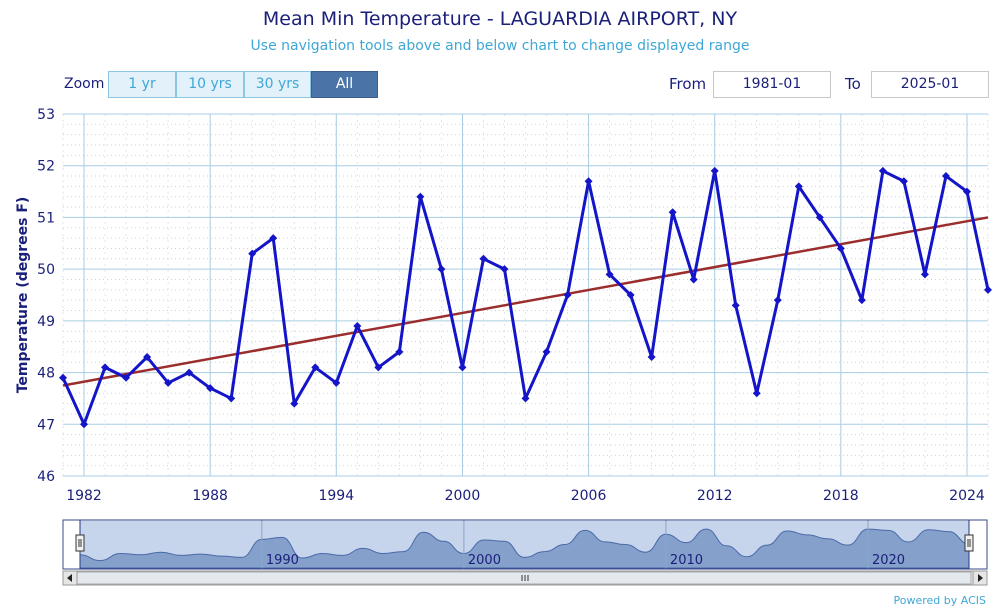 This screenshot has height=611, width=1000. Describe the element at coordinates (524, 548) in the screenshot. I see `navigator-area` at that location.